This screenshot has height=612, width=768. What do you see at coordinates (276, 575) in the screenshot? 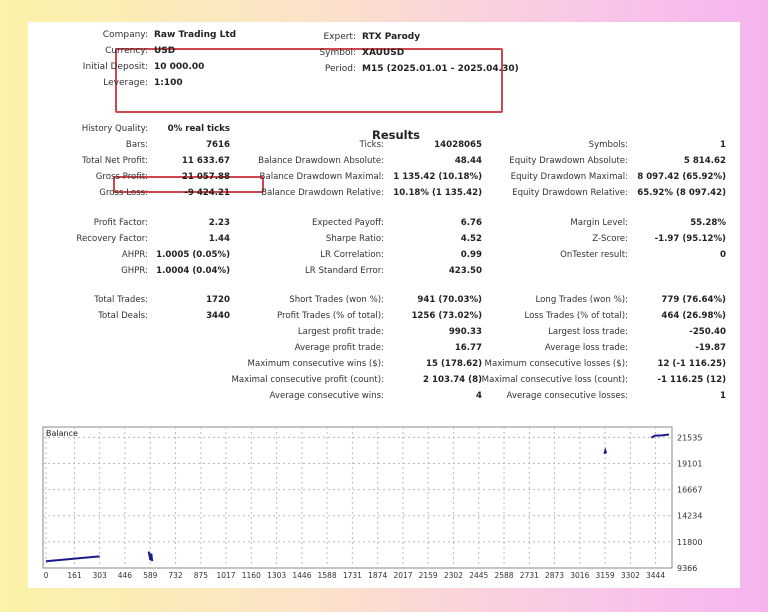
I see `x-tick-label: 1303` at bounding box center [276, 575].